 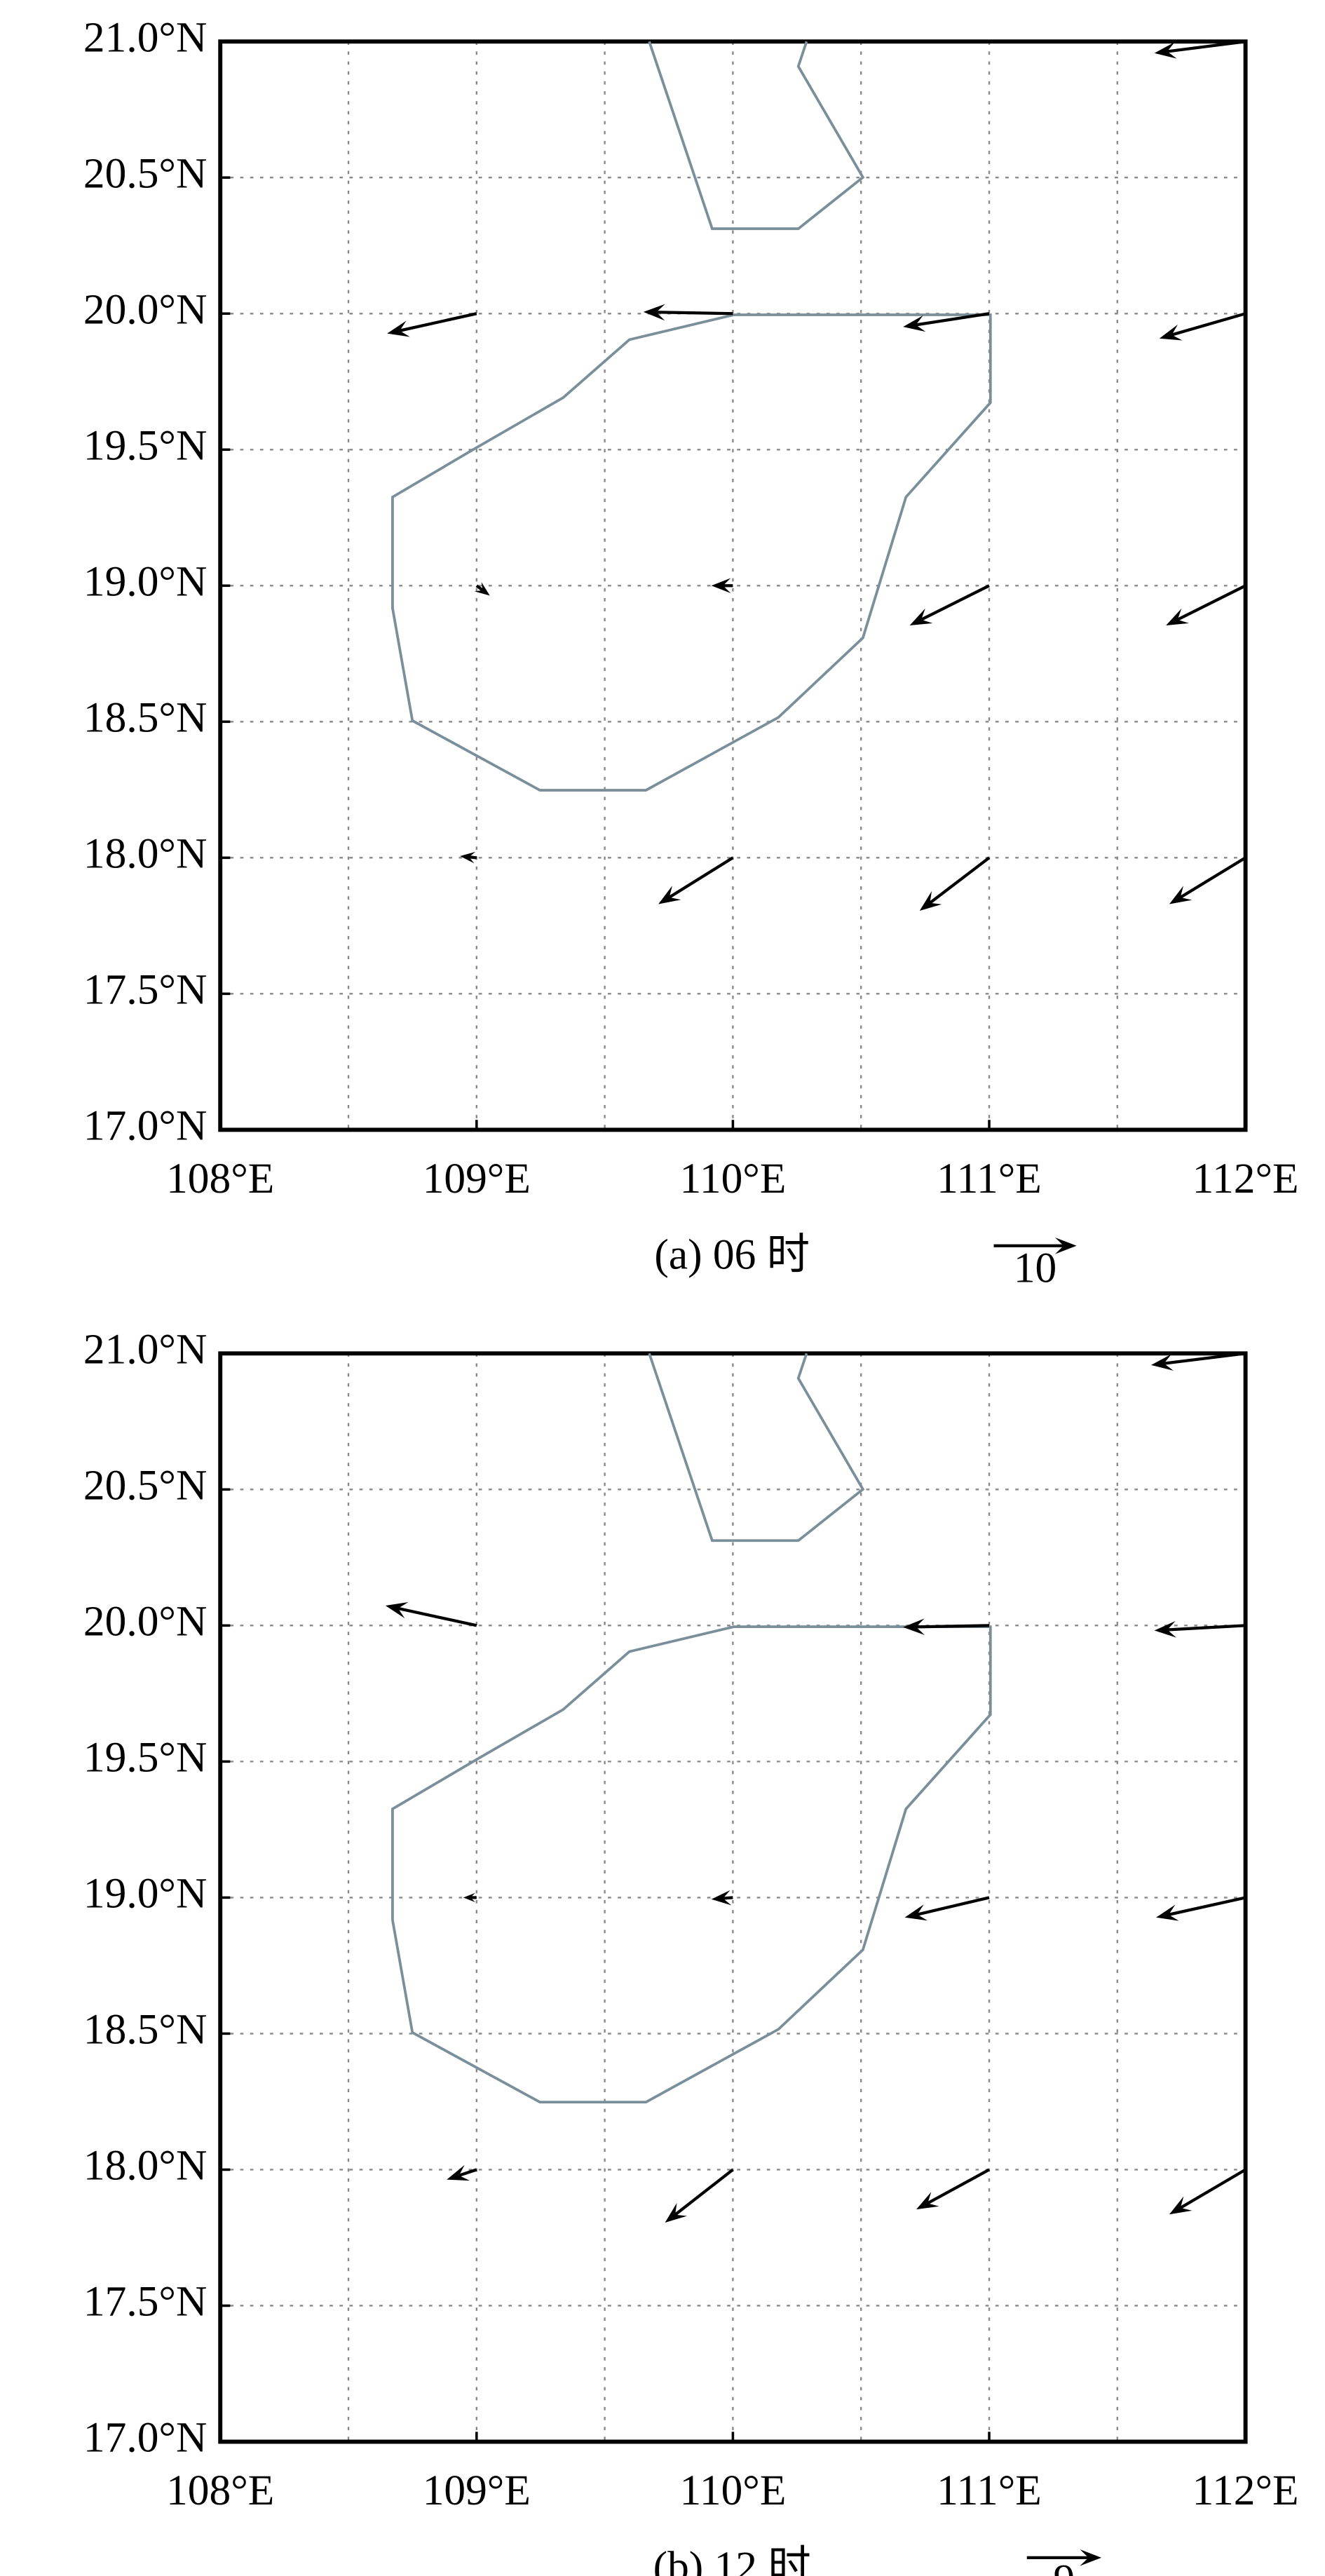 What do you see at coordinates (732, 1255) in the screenshot?
I see `caption: (a) 06 时` at bounding box center [732, 1255].